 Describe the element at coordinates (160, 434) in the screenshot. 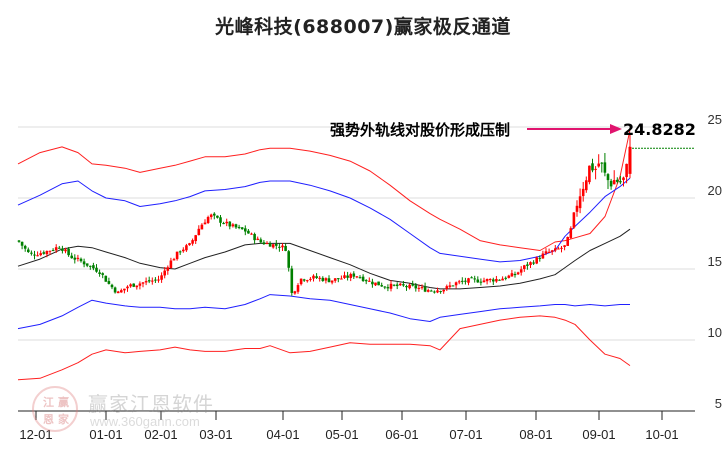

I see `x-tick-label: 02-01` at that location.